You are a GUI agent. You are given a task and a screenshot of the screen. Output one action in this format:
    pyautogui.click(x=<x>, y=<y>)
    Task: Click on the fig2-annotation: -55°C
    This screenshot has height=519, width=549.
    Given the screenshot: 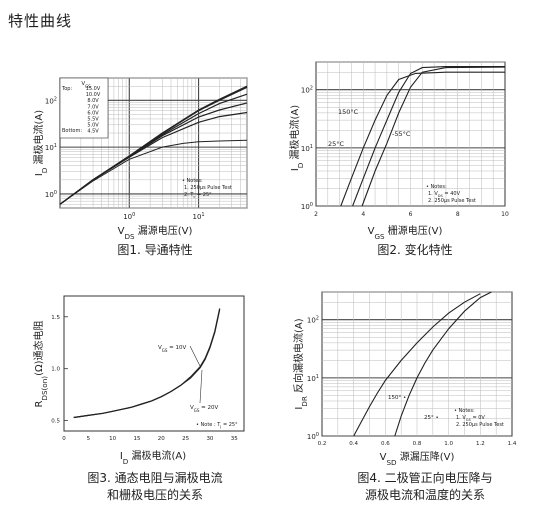 What is the action you would take?
    pyautogui.click(x=401, y=134)
    